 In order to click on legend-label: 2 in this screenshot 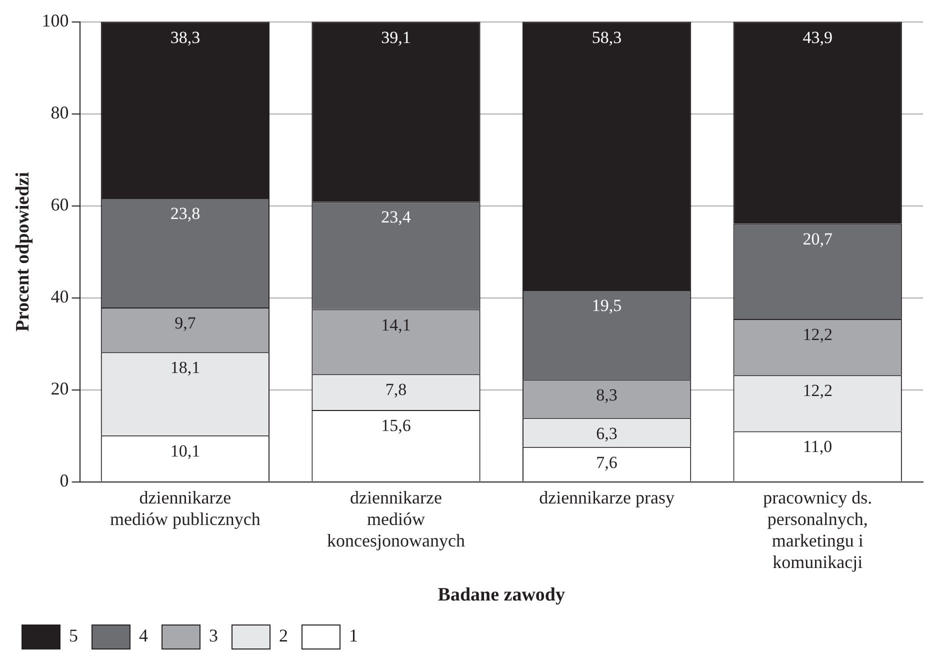, I will do `click(283, 636)`.